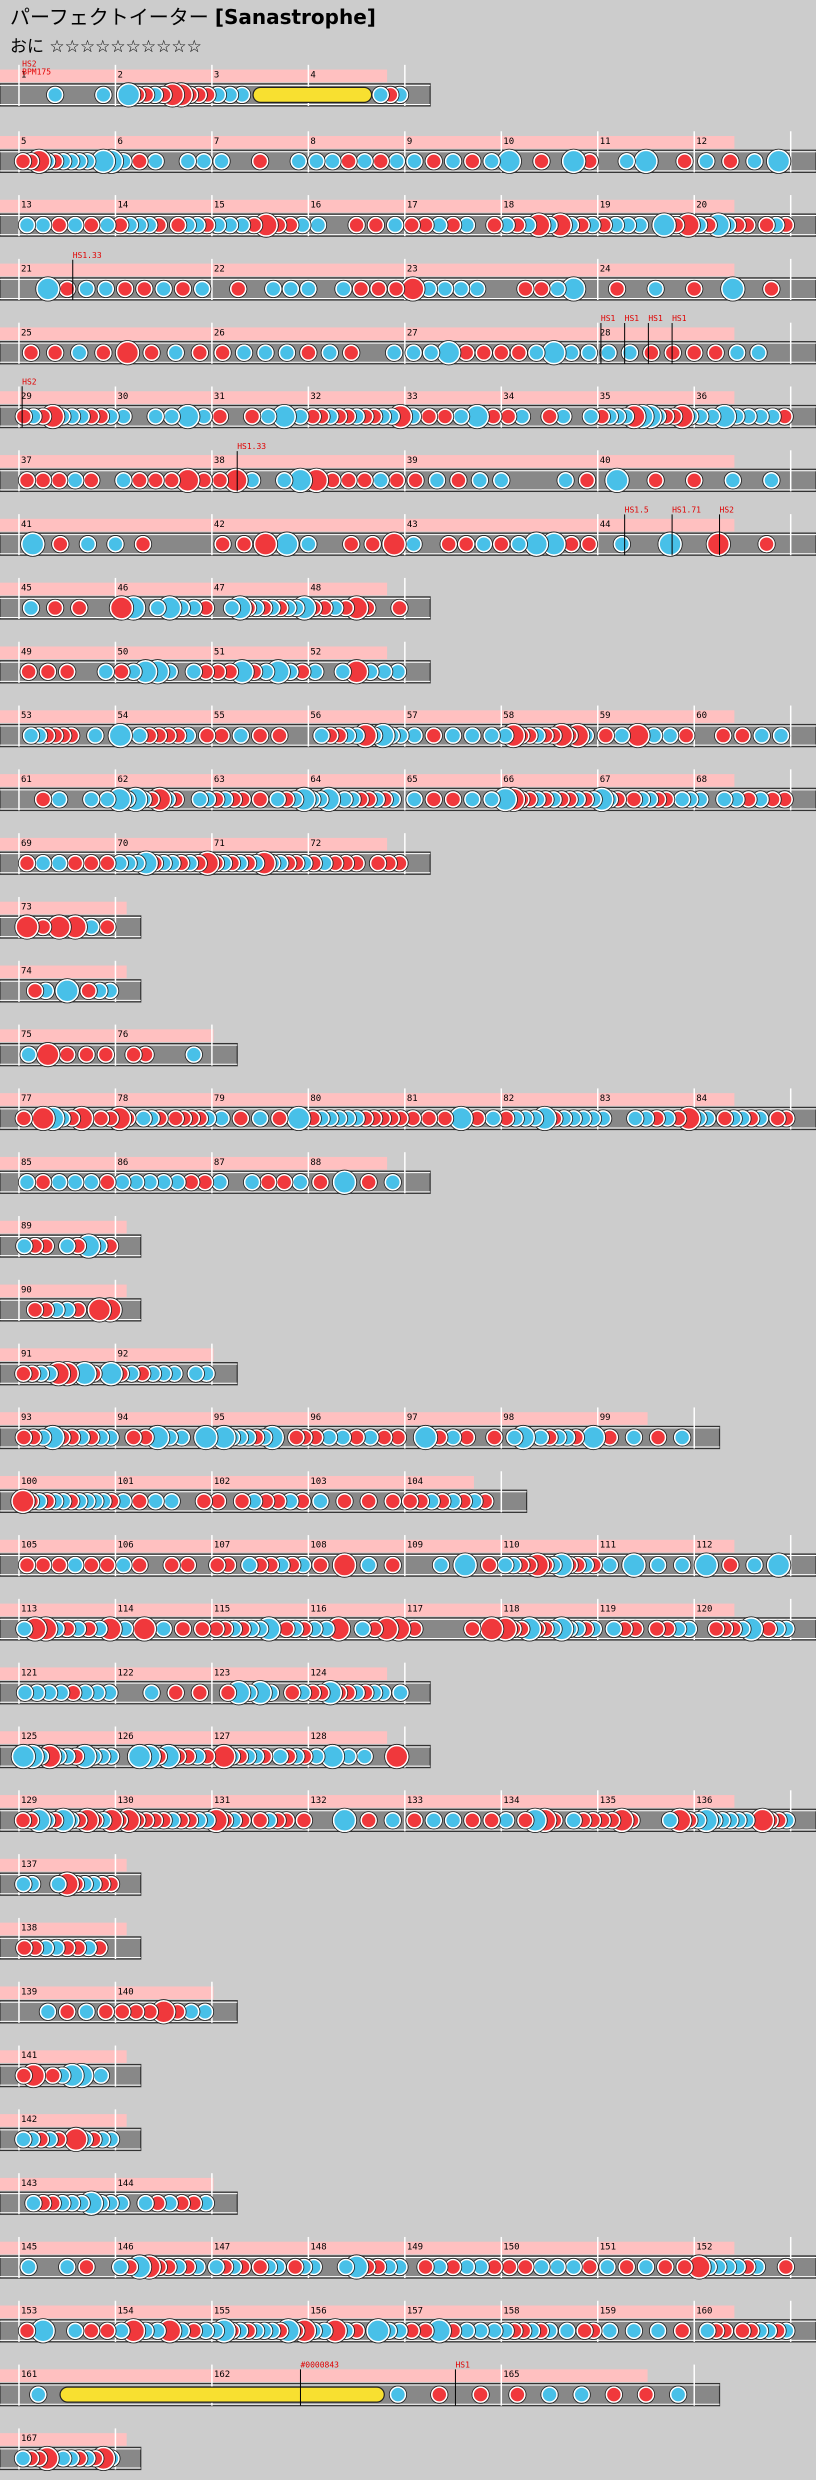 Image resolution: width=816 pixels, height=2480 pixels. Describe the element at coordinates (36, 71) in the screenshot. I see `annotation: BPM175` at that location.